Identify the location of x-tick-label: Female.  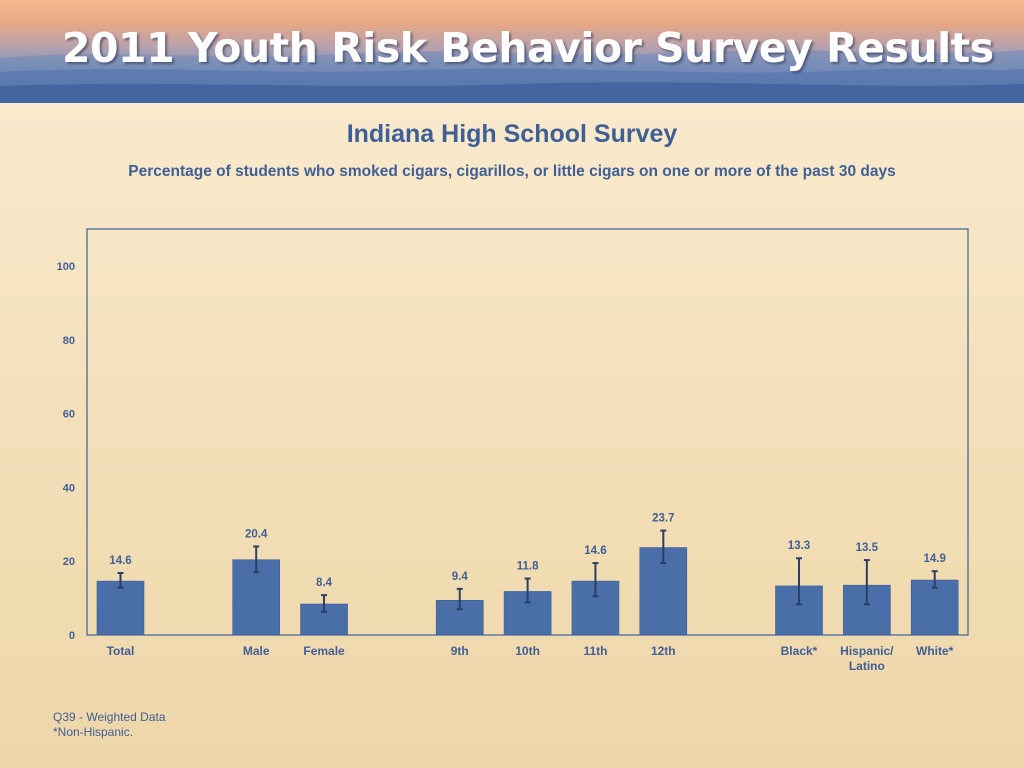
(324, 651).